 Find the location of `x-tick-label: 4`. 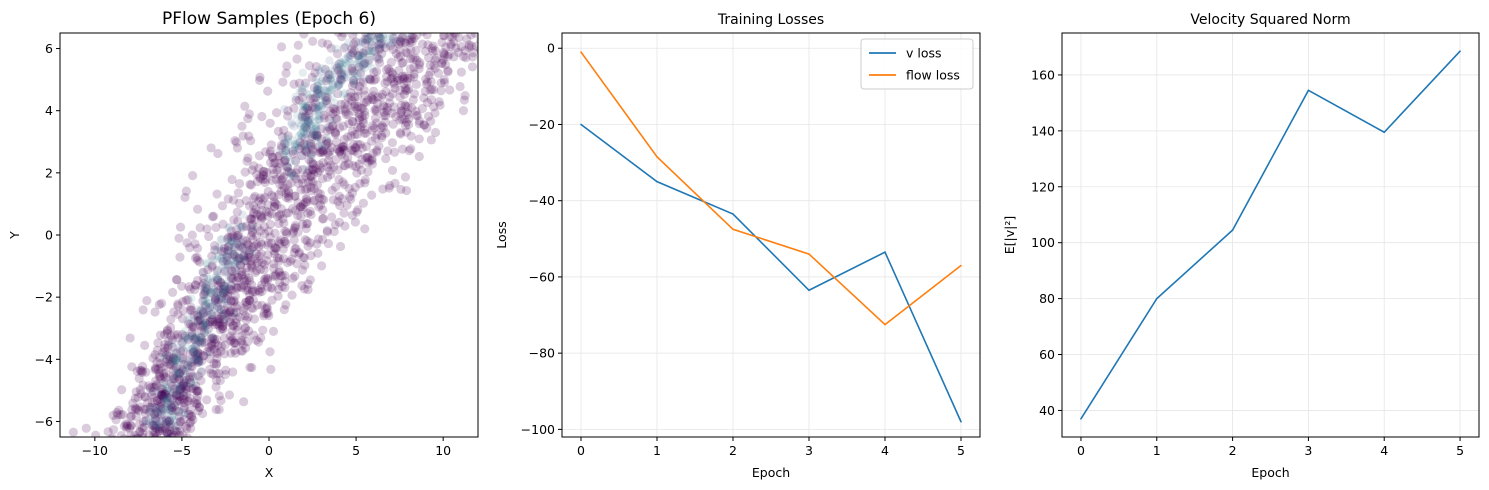

x-tick-label: 4 is located at coordinates (1384, 450).